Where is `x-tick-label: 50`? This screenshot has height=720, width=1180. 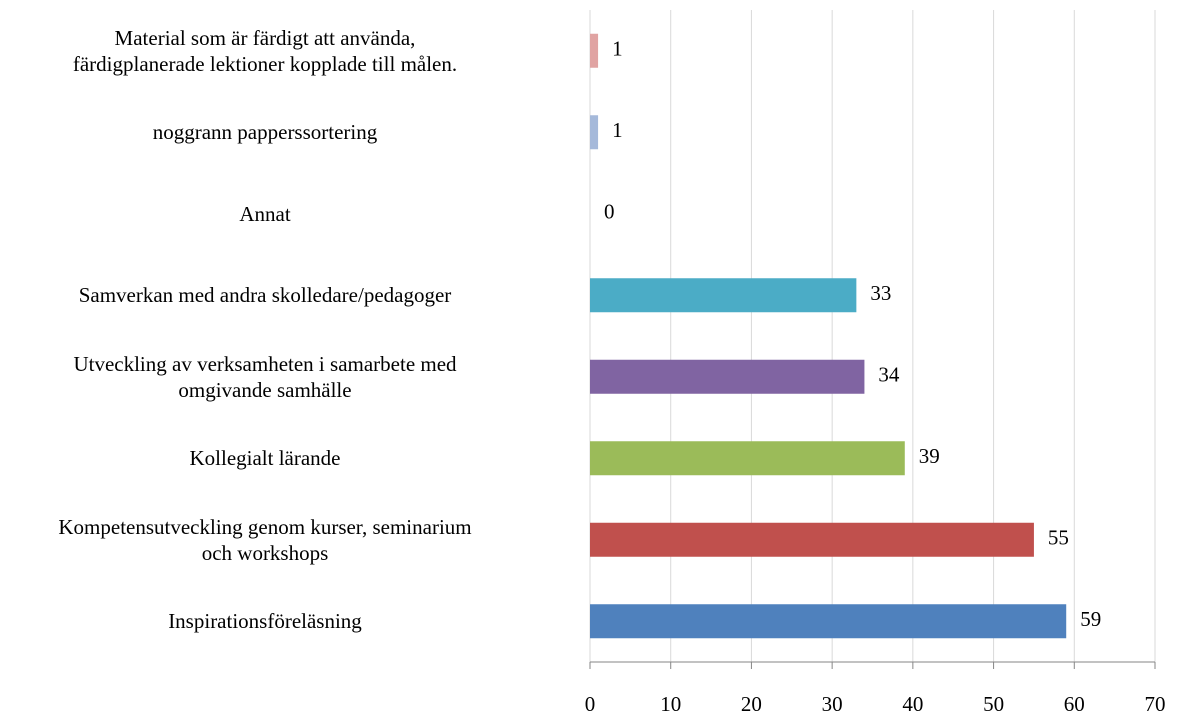
x-tick-label: 50 is located at coordinates (993, 704).